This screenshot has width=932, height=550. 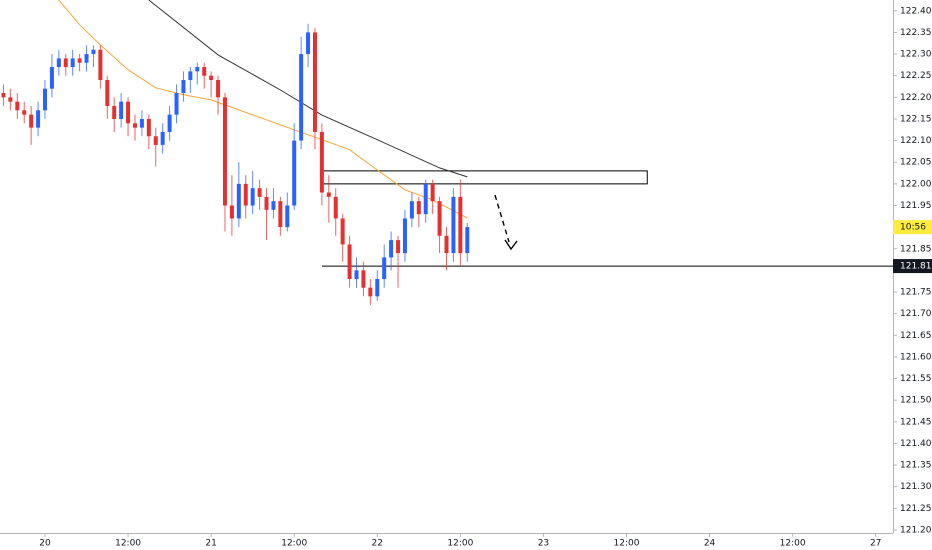 I want to click on y-tick-label: 121.250, so click(x=916, y=509).